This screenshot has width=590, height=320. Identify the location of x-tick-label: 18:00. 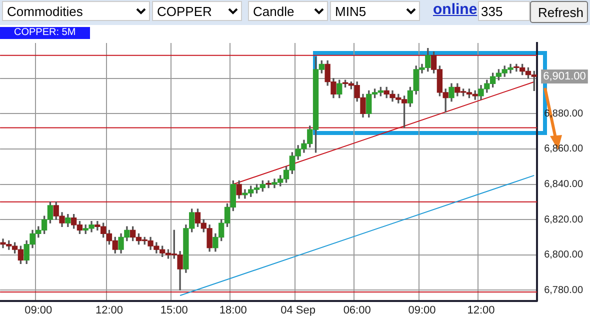
(233, 310).